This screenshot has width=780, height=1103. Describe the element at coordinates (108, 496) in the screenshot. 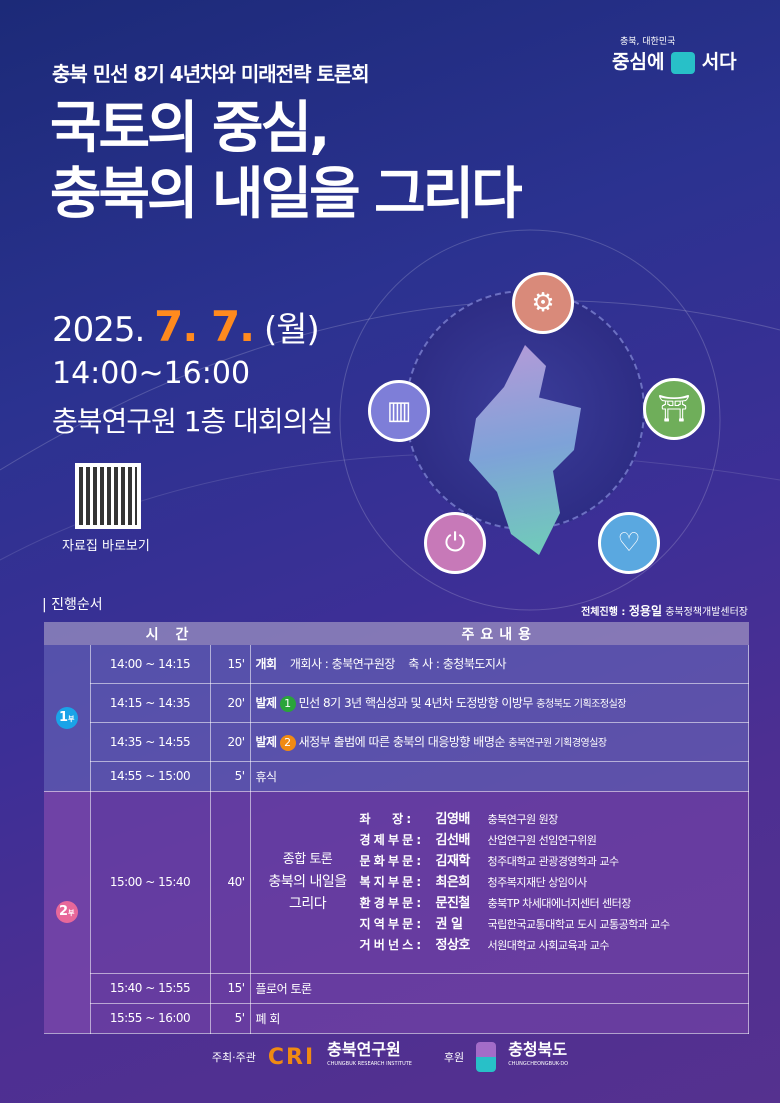

I see `qr-code` at that location.